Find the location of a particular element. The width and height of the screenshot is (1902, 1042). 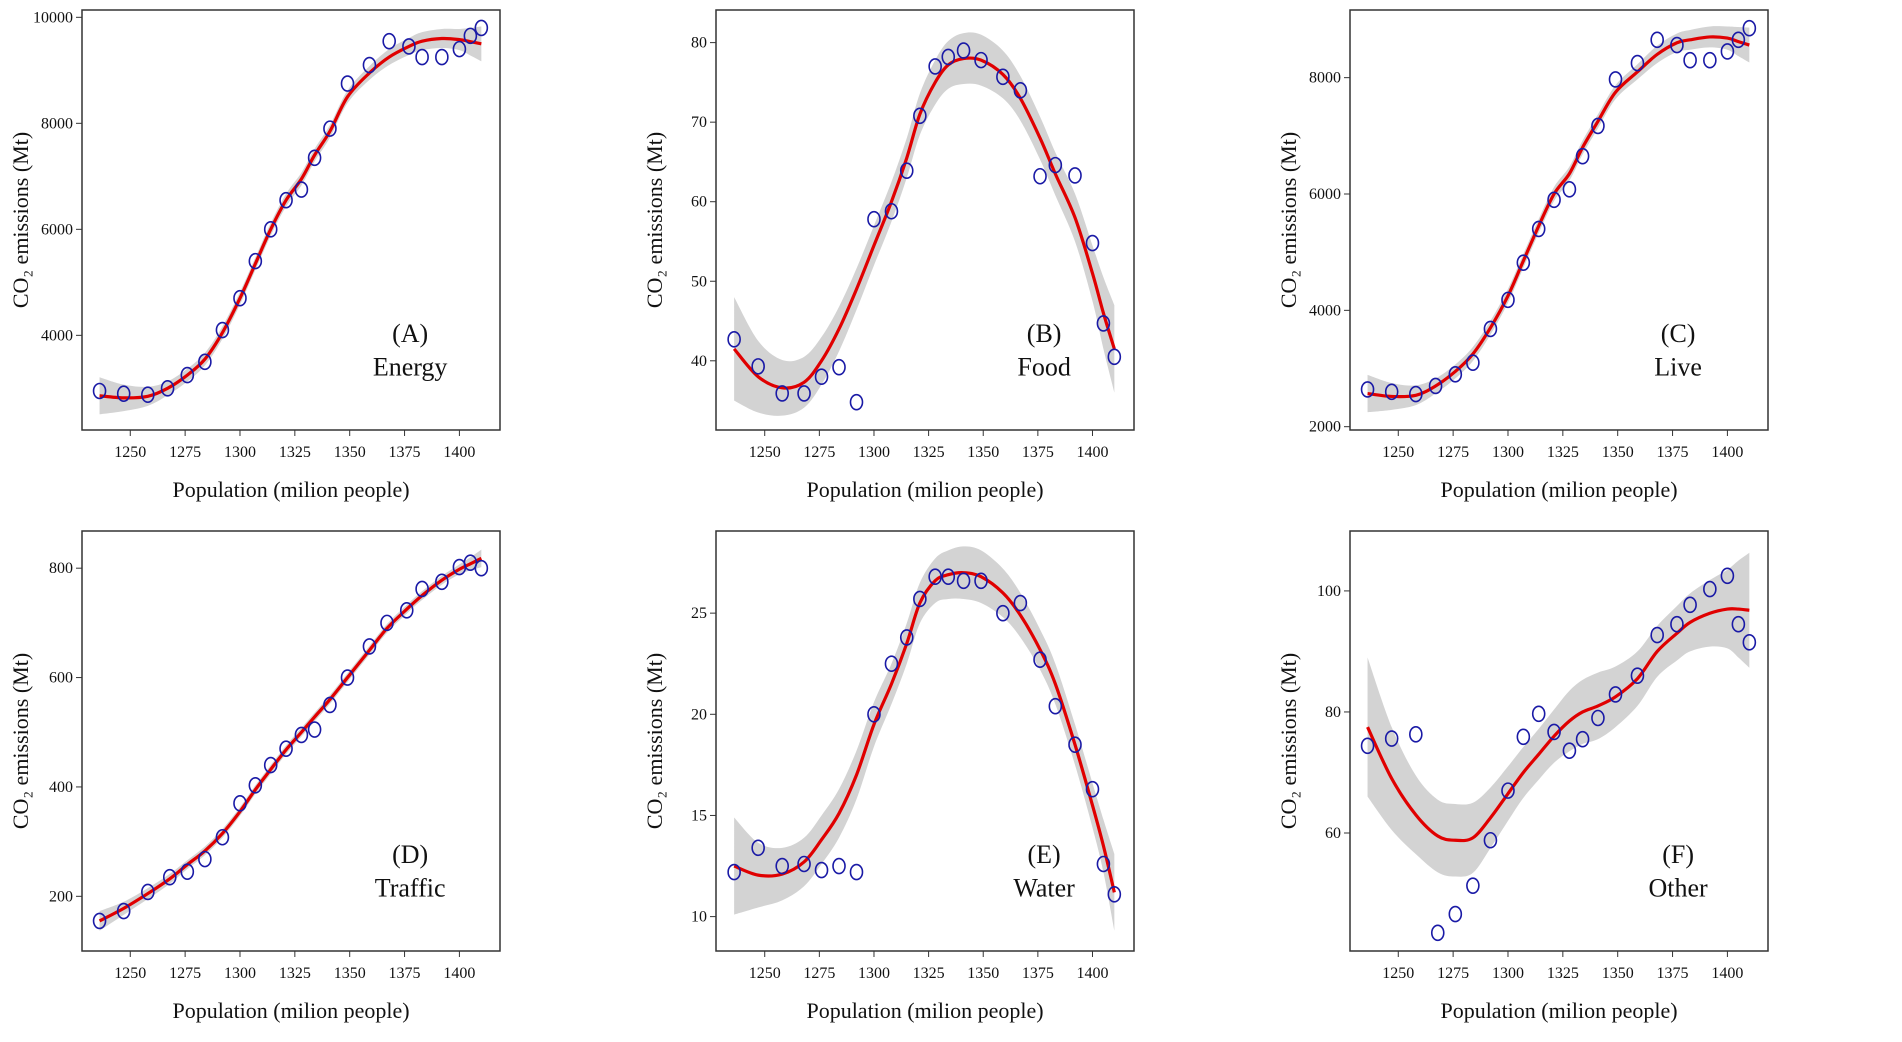

y-tick-label: 70 is located at coordinates (699, 122).